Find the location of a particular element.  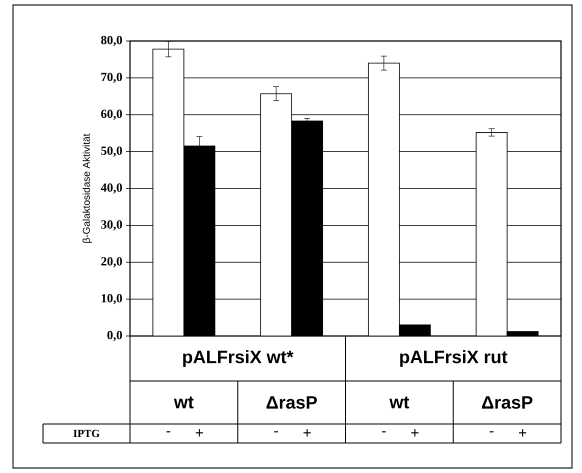

text: IPTG is located at coordinates (86, 434).